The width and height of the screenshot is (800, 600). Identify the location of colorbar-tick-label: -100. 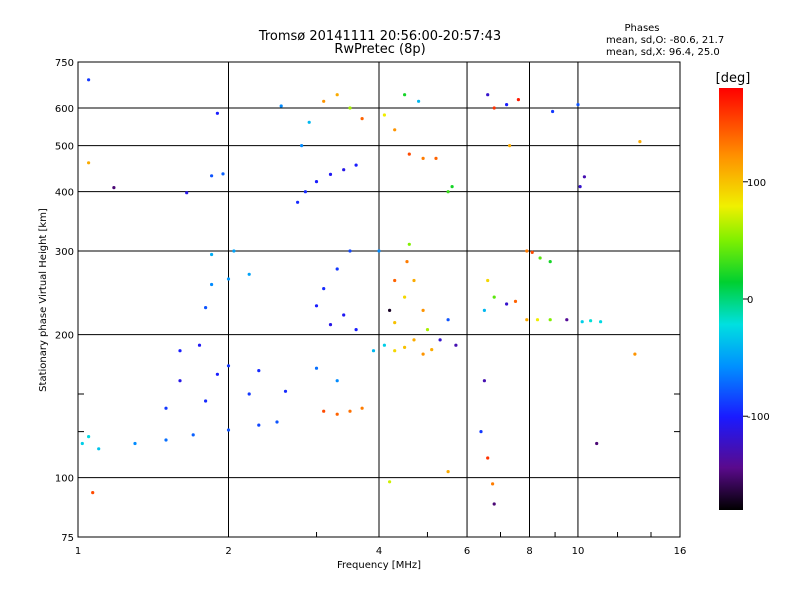
(758, 417).